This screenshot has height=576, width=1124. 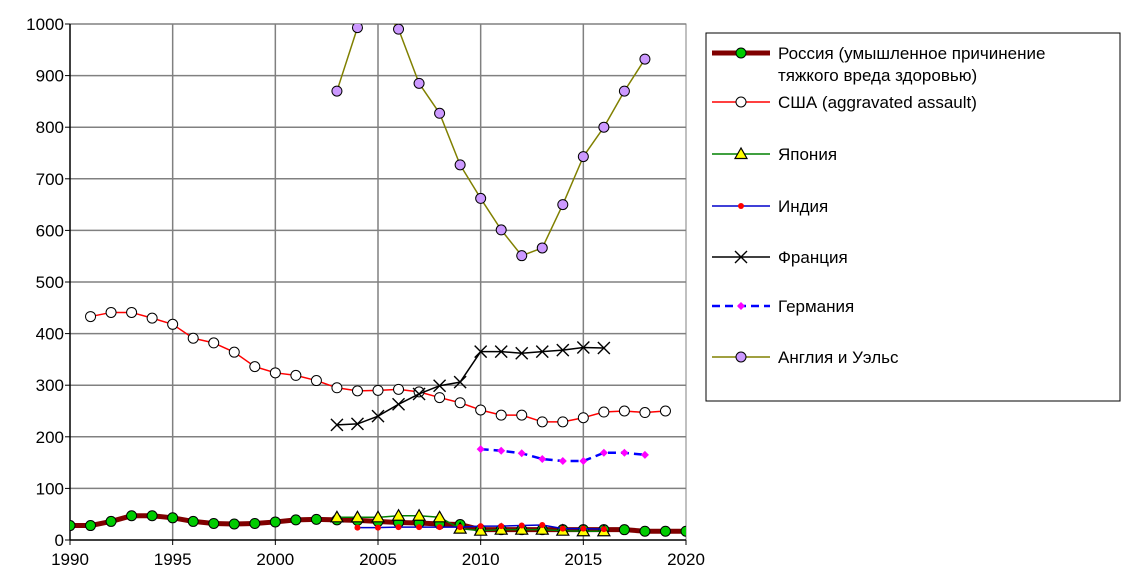 What do you see at coordinates (50, 334) in the screenshot?
I see `y-tick-label: 400` at bounding box center [50, 334].